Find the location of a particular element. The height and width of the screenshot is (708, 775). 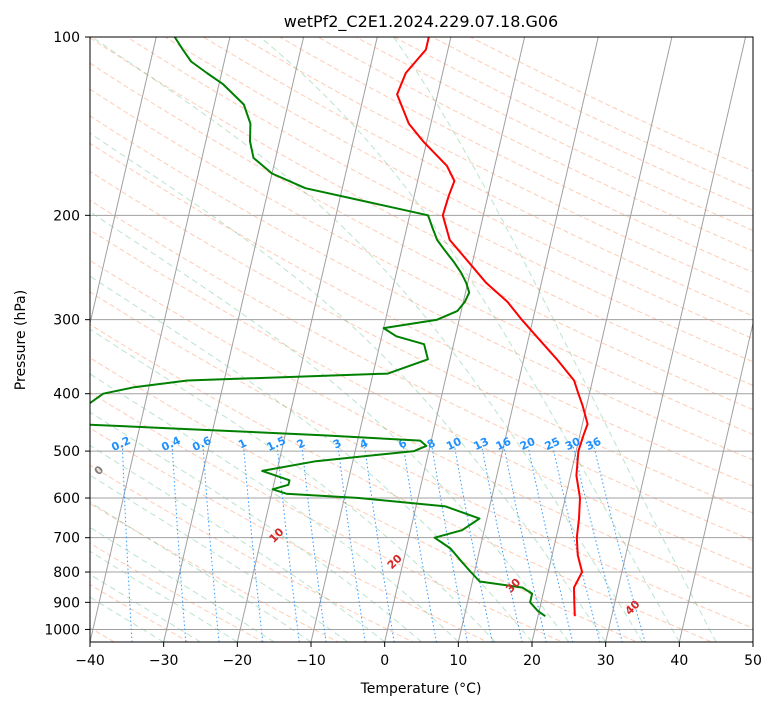

y-tick-label: 600 is located at coordinates (66, 499).